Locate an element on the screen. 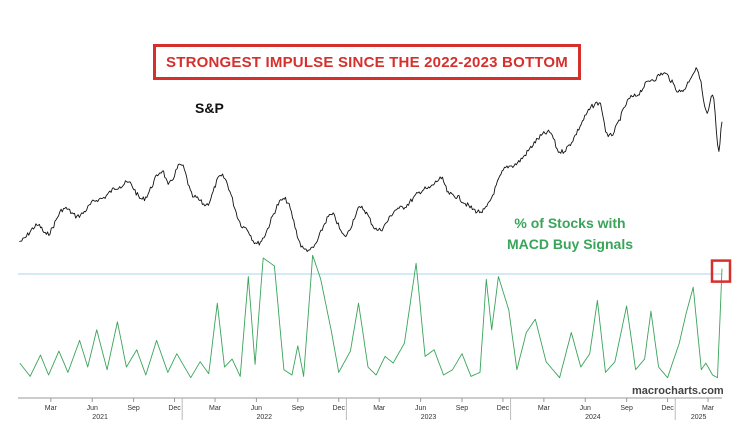  x-year-label: 2023 is located at coordinates (429, 417).